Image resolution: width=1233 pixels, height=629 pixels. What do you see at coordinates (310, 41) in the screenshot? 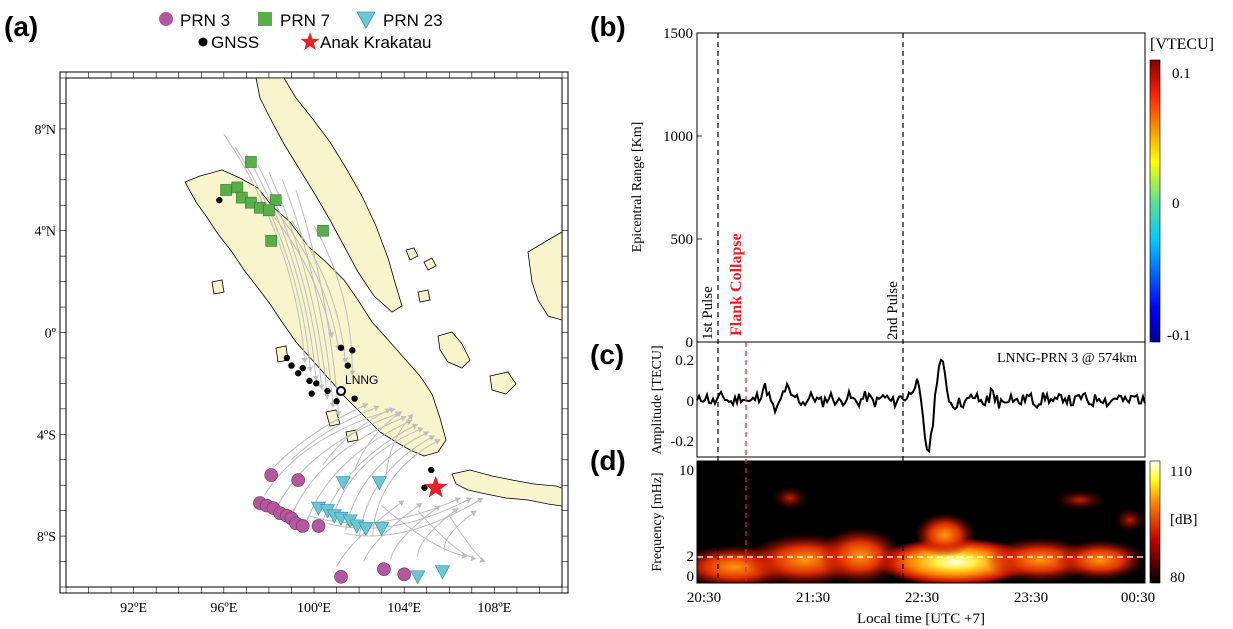
I see `legend-marker-volcano` at bounding box center [310, 41].